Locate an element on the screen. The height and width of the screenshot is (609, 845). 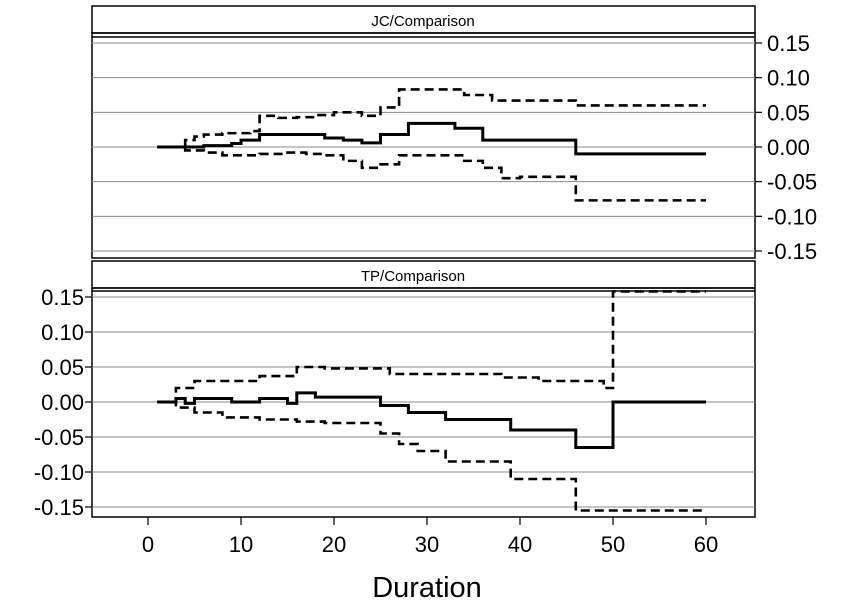
x-tick-label: 30 is located at coordinates (427, 544).